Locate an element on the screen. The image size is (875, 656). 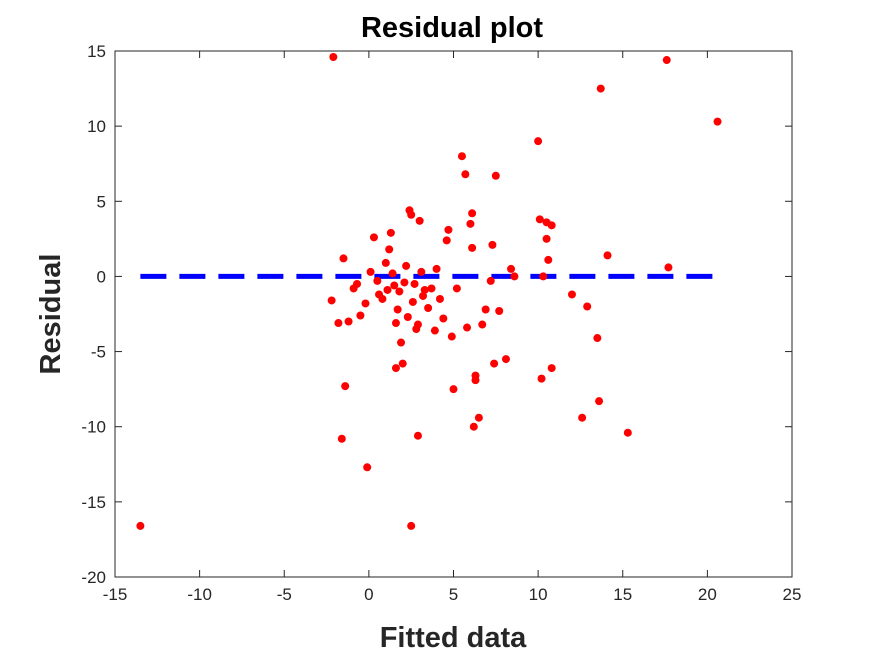
y-tick-label: -10 is located at coordinates (93, 427).